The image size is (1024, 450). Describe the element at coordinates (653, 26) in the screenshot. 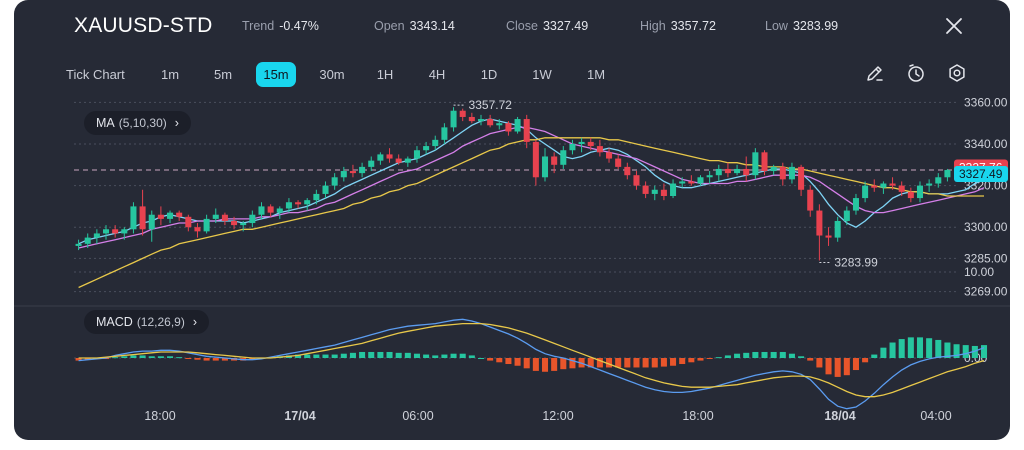

I see `high-label: High` at that location.